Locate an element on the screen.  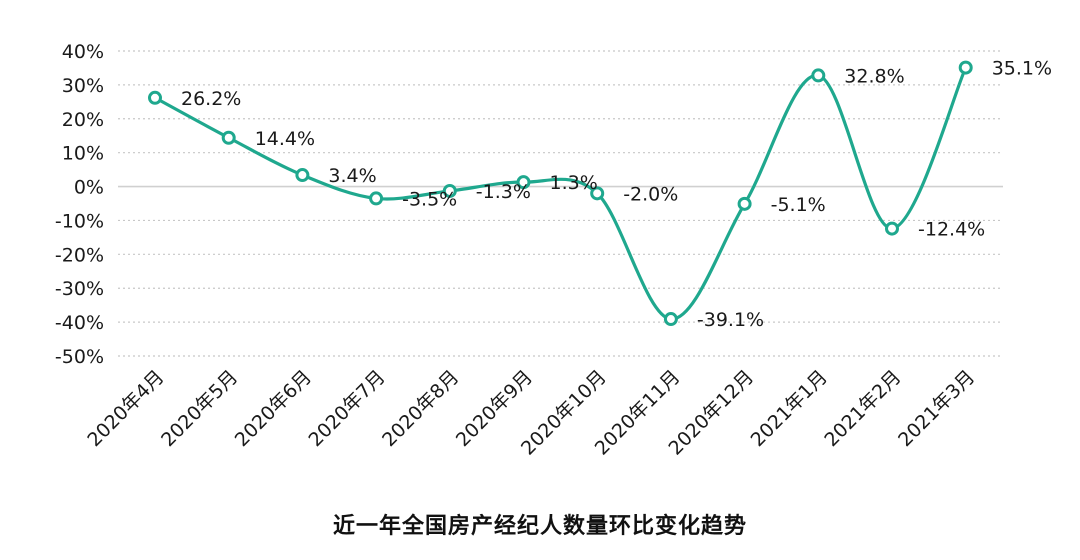
chart-caption: 近一年全国房产经纪人数量环比变化趋势 is located at coordinates (539, 526).